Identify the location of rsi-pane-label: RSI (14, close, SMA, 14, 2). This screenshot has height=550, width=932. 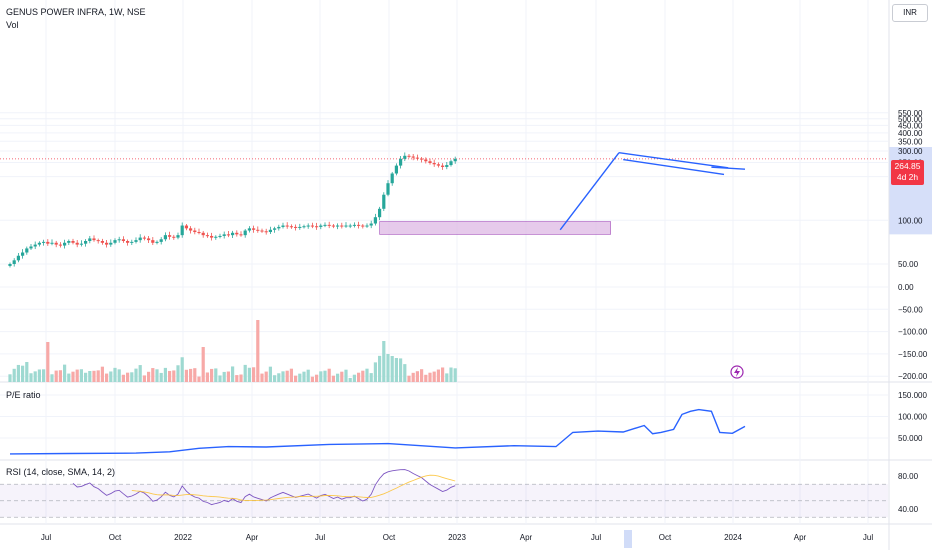
(61, 472).